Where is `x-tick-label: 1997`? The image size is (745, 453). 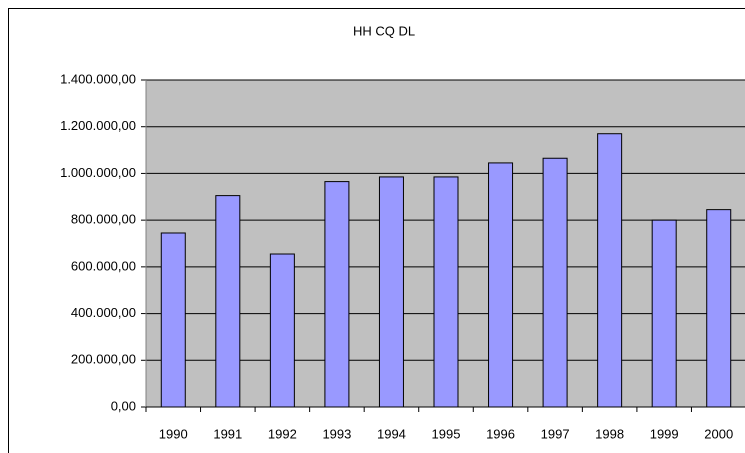 x-tick-label: 1997 is located at coordinates (555, 433).